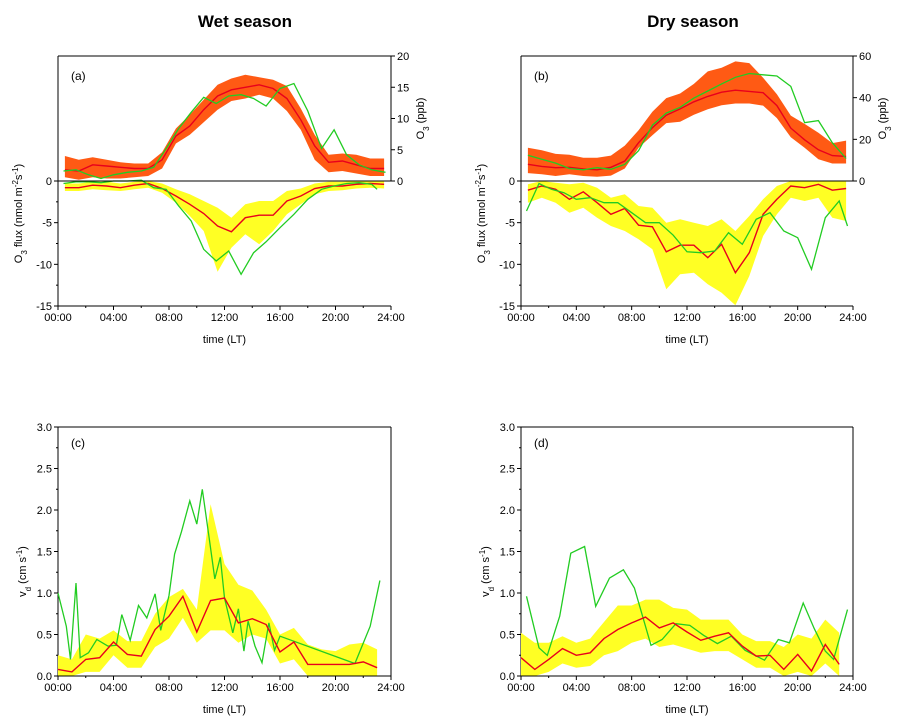  I want to click on right-tick-label: 60, so click(865, 57).